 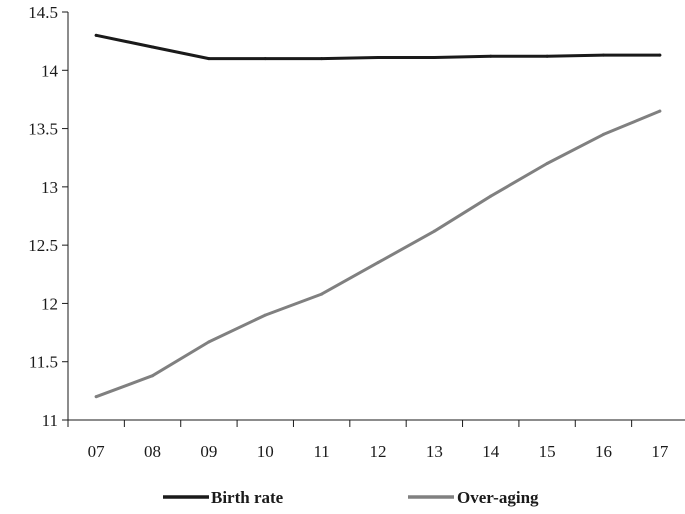 I want to click on x-tick-label: 13, so click(x=434, y=451).